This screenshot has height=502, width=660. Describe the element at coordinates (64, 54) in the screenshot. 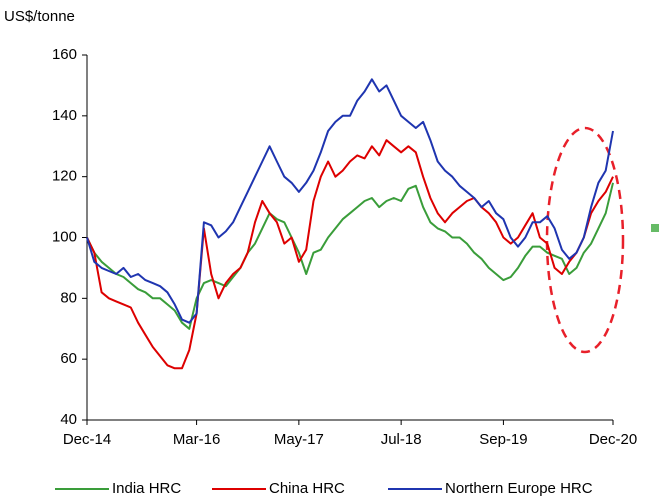

I see `y-tick-label: 160` at that location.